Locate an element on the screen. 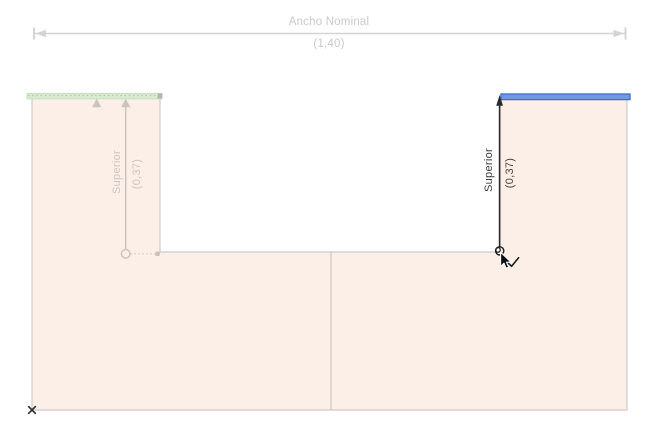  cursor-arrow-icon is located at coordinates (506, 260).